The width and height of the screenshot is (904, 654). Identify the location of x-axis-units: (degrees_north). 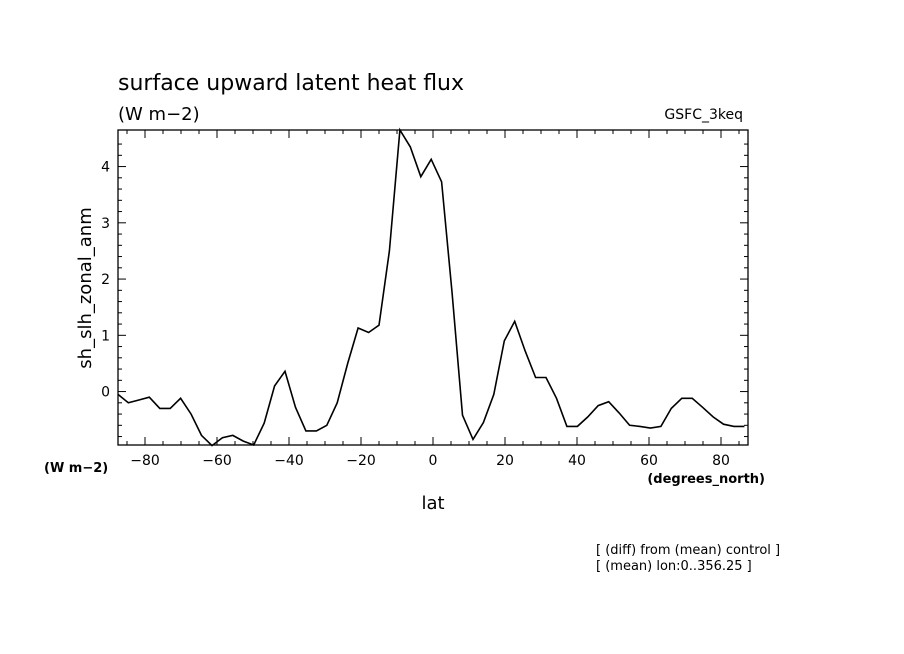
(706, 479).